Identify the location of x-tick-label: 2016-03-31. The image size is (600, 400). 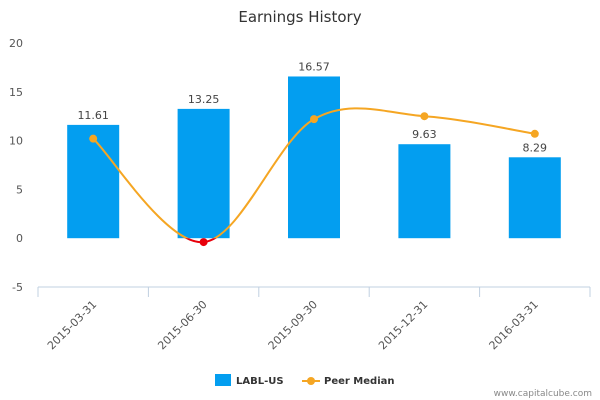
(514, 325).